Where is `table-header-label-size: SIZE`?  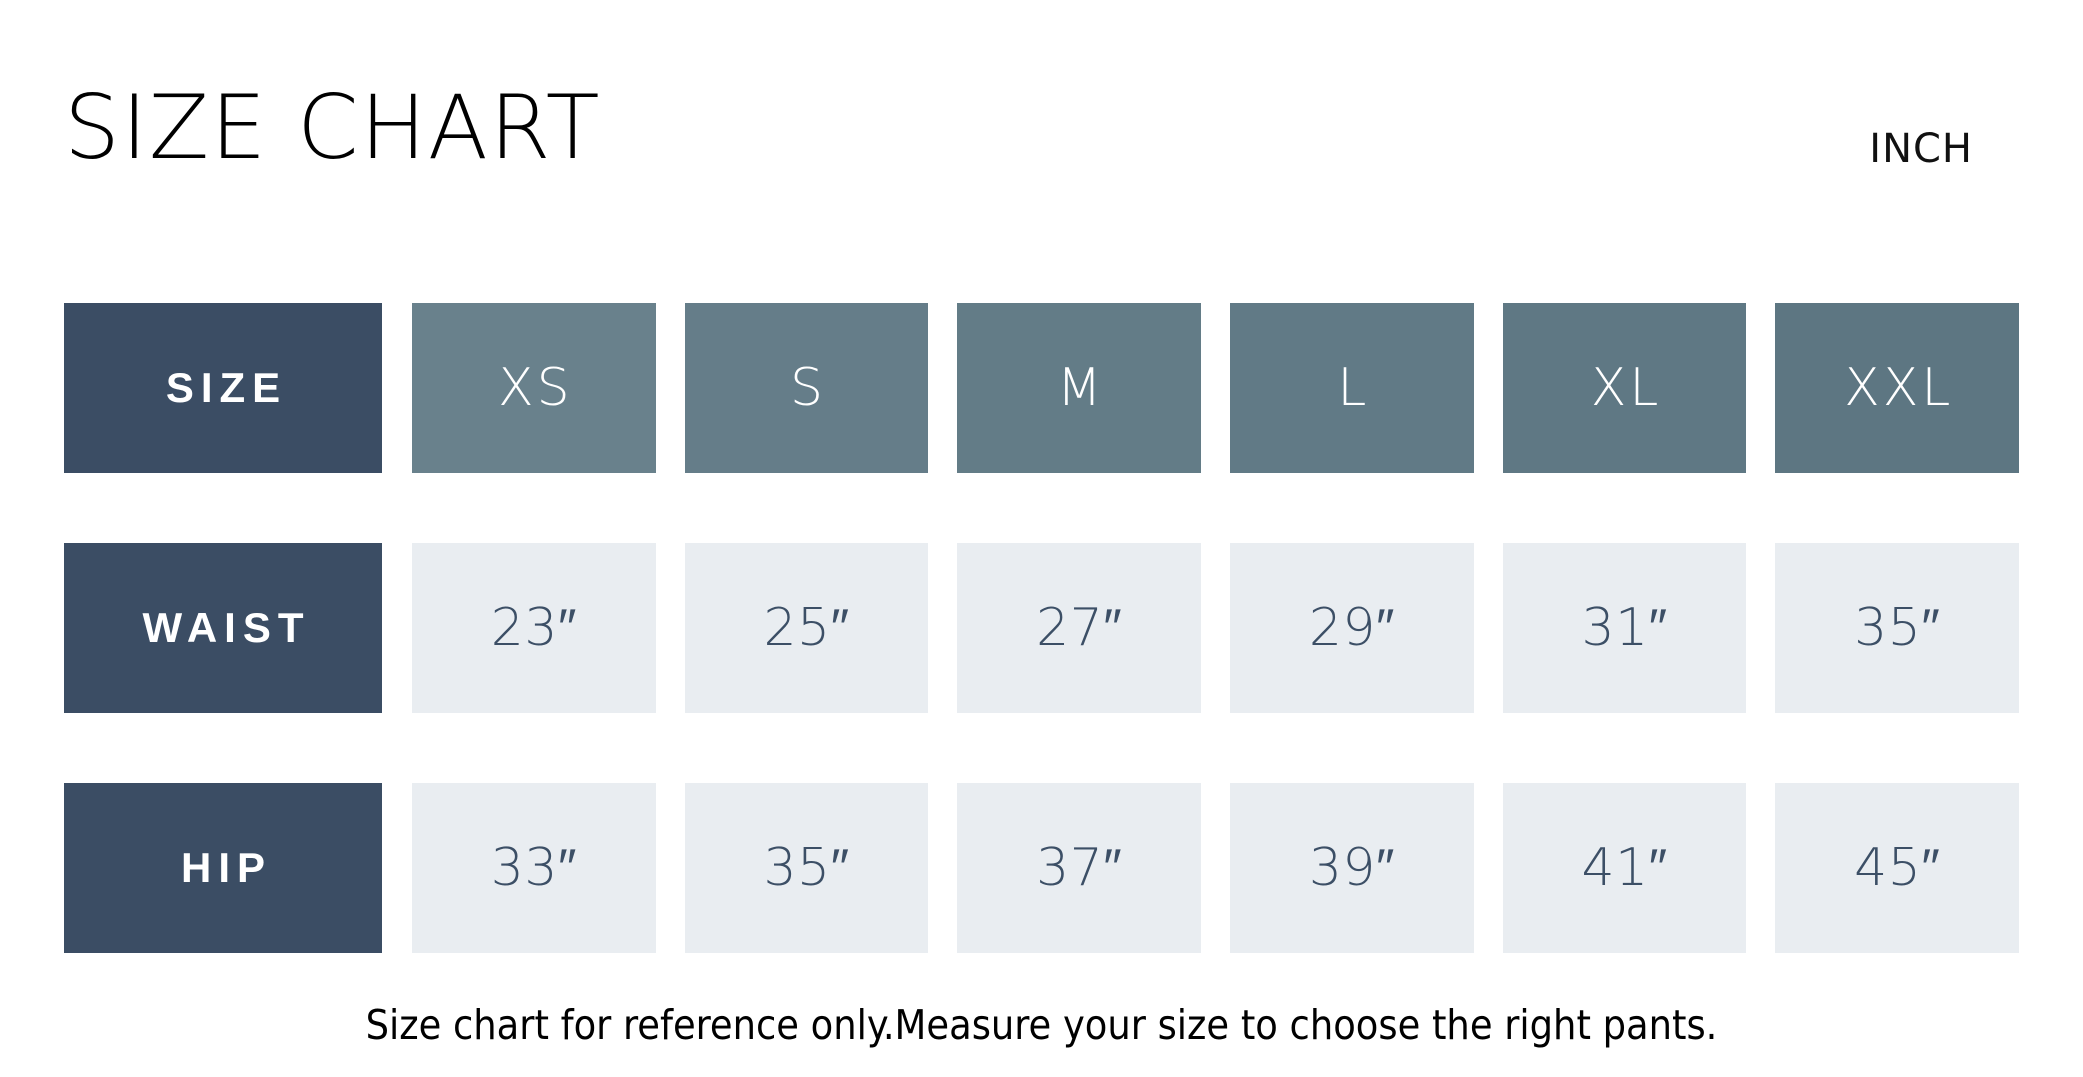
table-header-label-size: SIZE is located at coordinates (223, 388).